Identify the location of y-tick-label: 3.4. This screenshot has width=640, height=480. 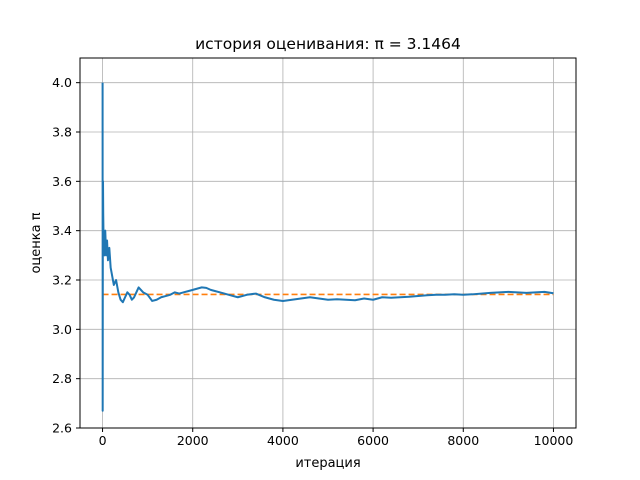
(62, 230).